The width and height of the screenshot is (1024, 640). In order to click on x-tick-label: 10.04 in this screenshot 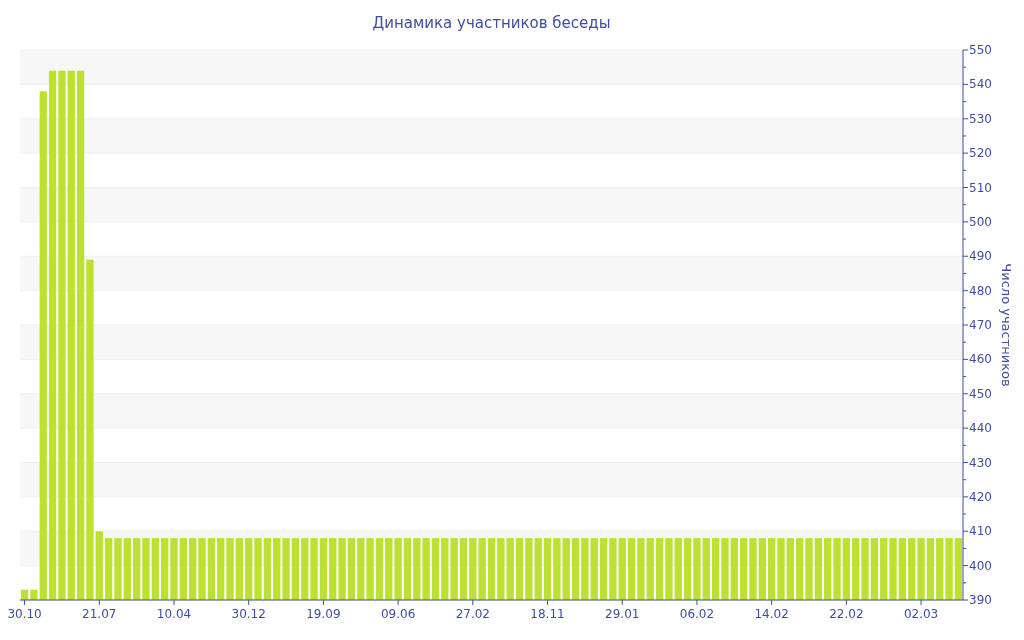, I will do `click(174, 614)`.